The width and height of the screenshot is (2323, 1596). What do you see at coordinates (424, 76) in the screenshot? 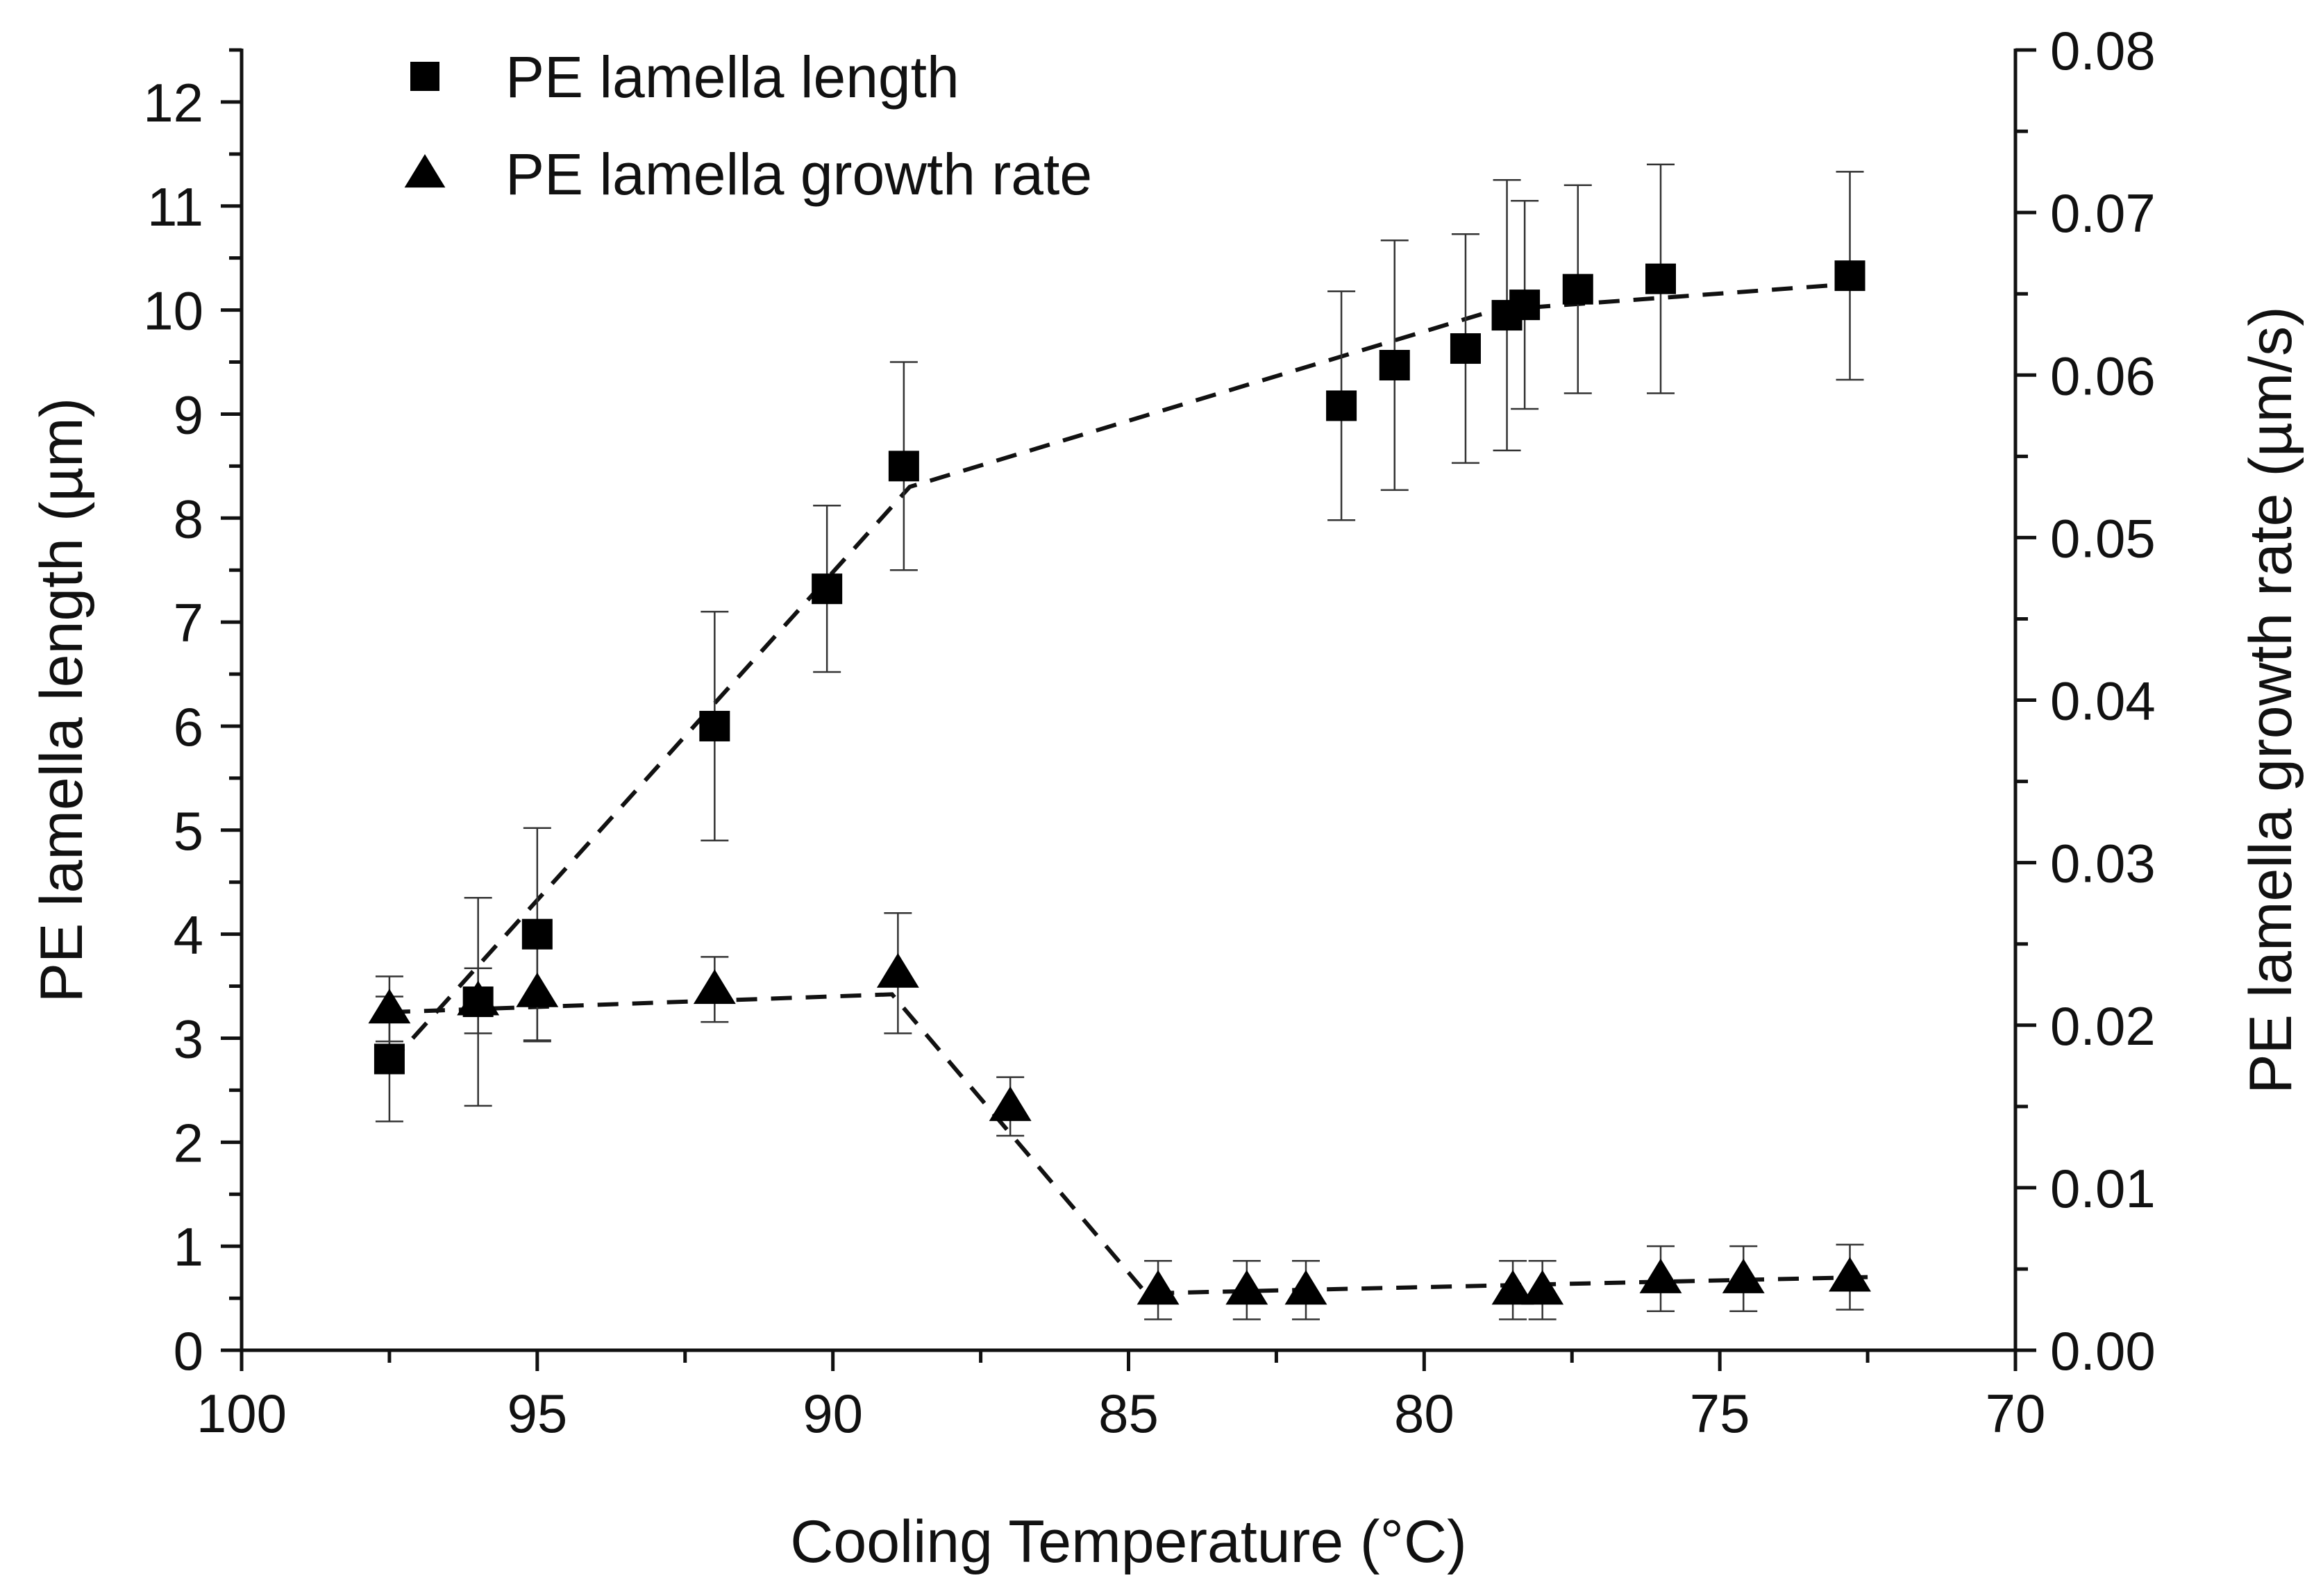
I see `legend-marker-square` at bounding box center [424, 76].